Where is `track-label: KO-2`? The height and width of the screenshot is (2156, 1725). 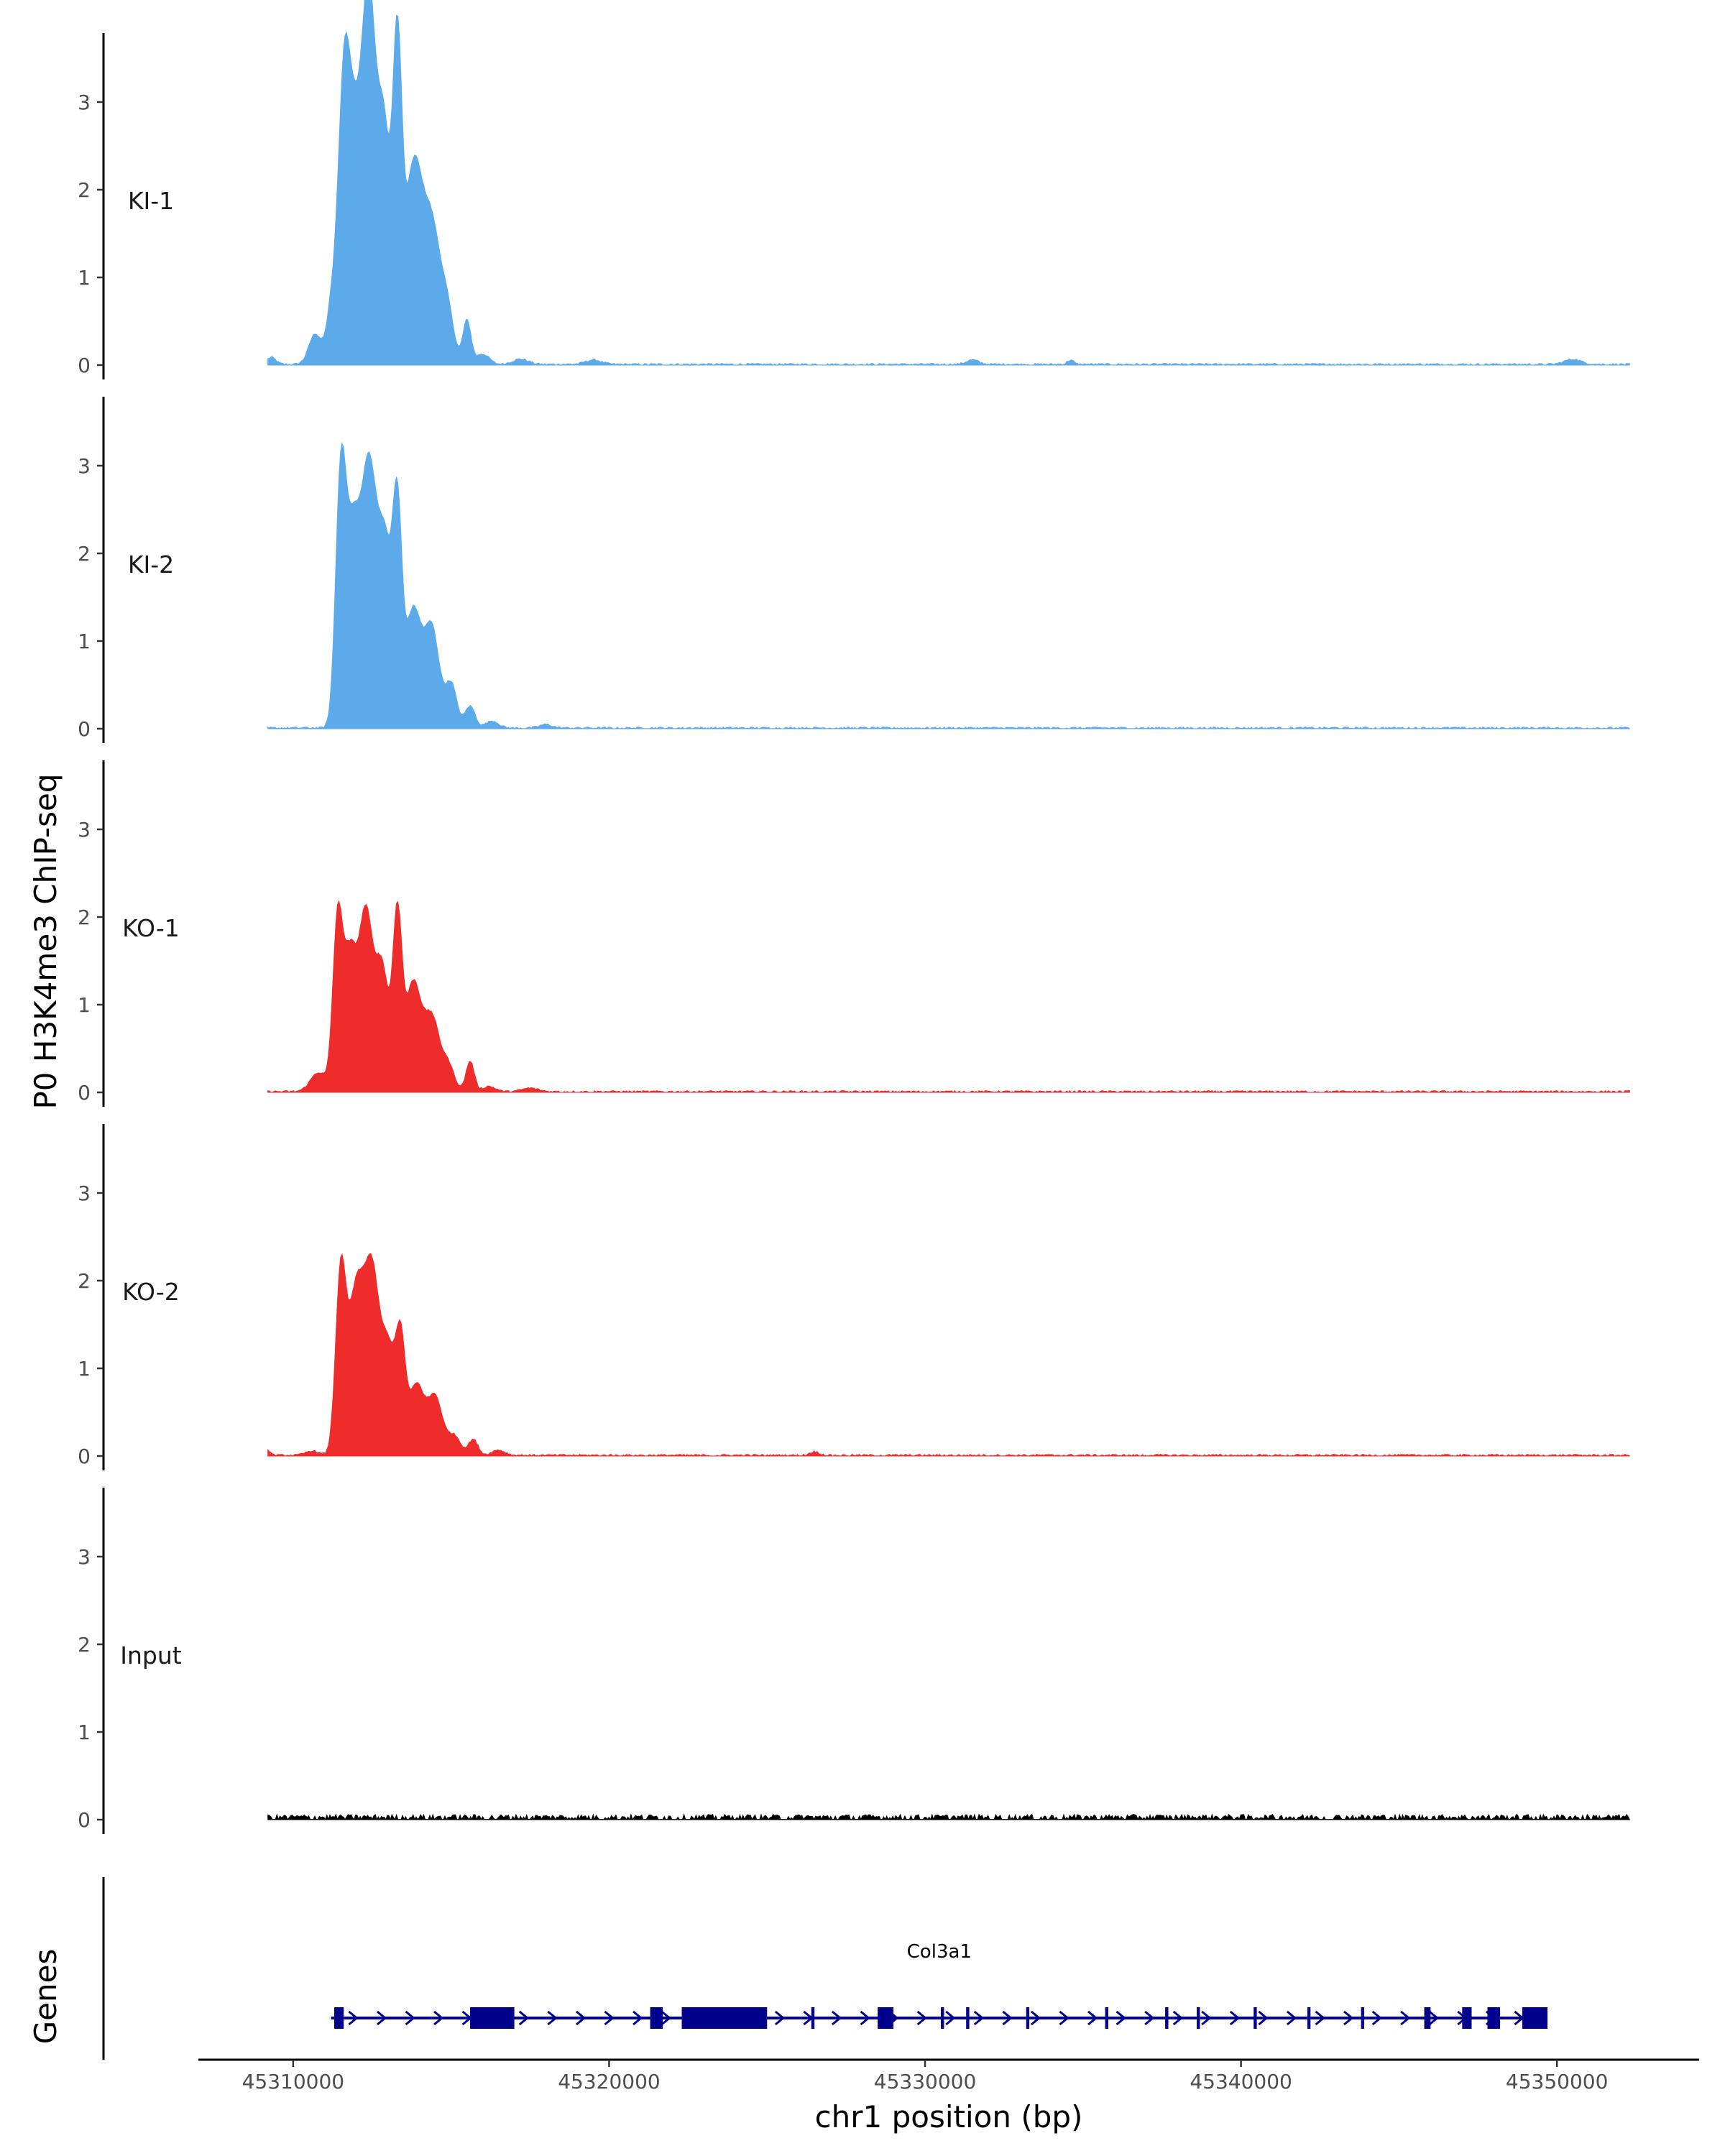
track-label: KO-2 is located at coordinates (151, 1292).